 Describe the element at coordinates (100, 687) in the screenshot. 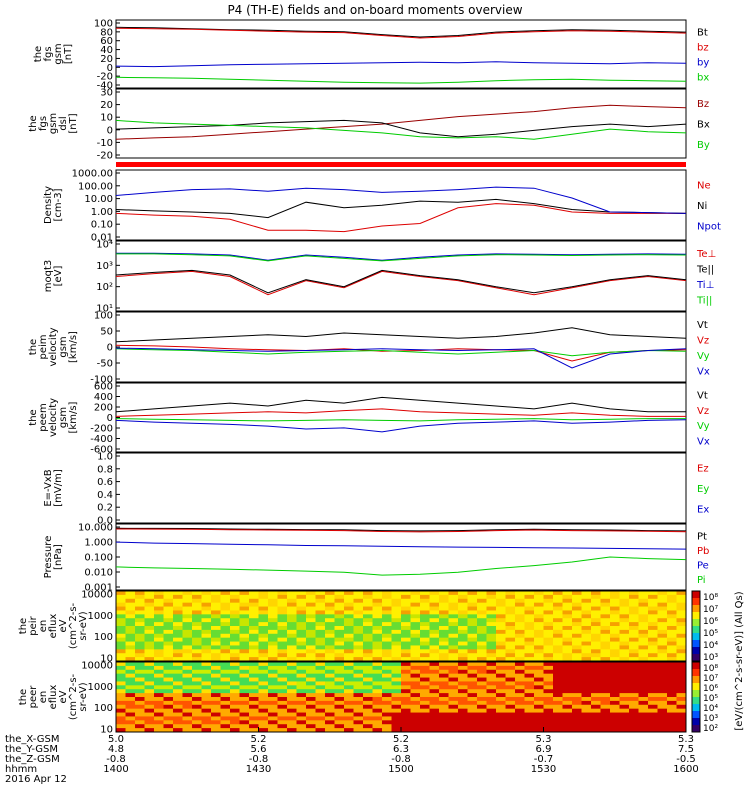

I see `y-tick-label: 1000` at that location.